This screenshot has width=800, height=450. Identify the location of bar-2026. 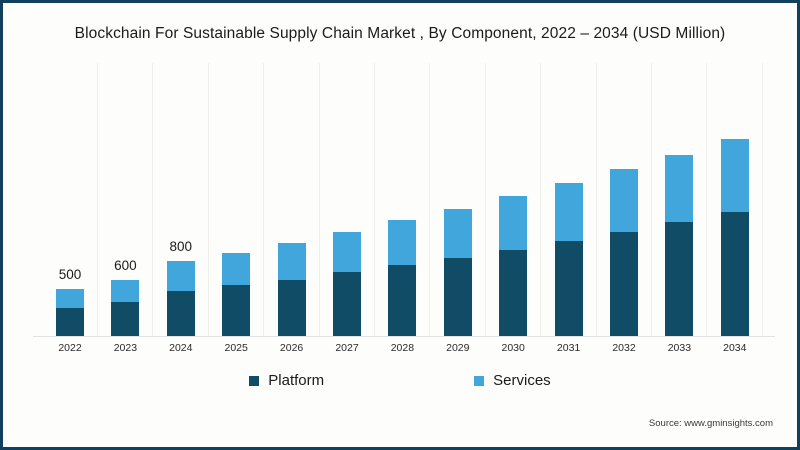
(291, 289).